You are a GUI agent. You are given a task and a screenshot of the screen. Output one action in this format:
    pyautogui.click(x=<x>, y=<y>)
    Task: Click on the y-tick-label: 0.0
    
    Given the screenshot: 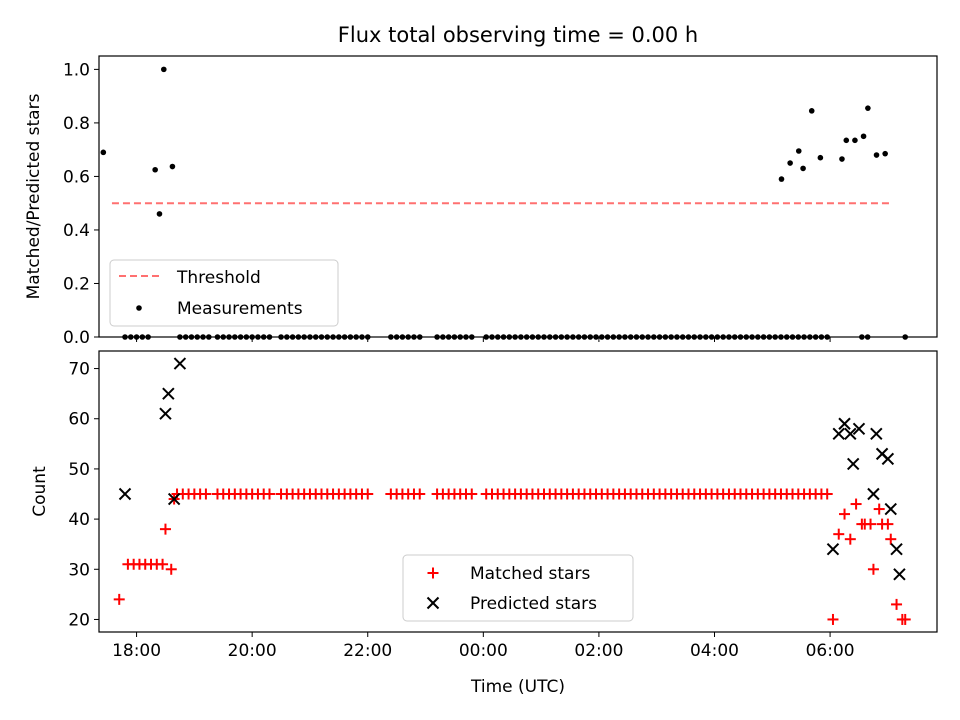 What is the action you would take?
    pyautogui.click(x=76, y=338)
    